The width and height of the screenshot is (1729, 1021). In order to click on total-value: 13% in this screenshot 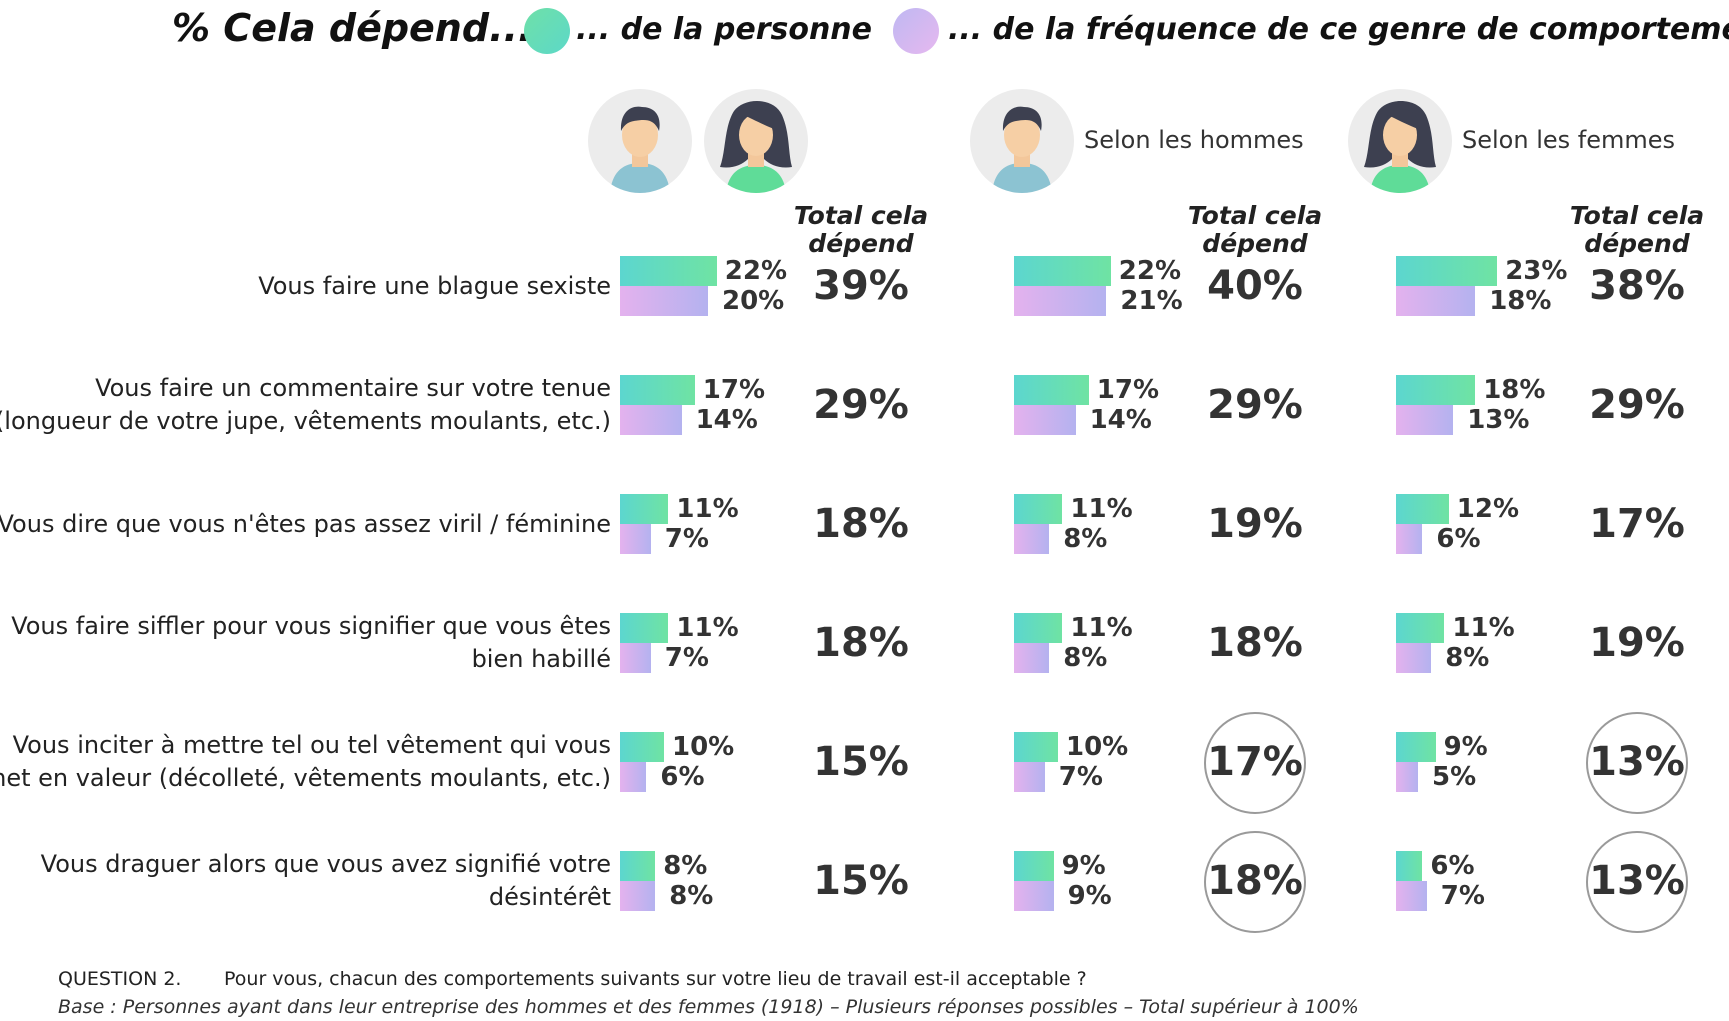, I will do `click(1637, 762)`.